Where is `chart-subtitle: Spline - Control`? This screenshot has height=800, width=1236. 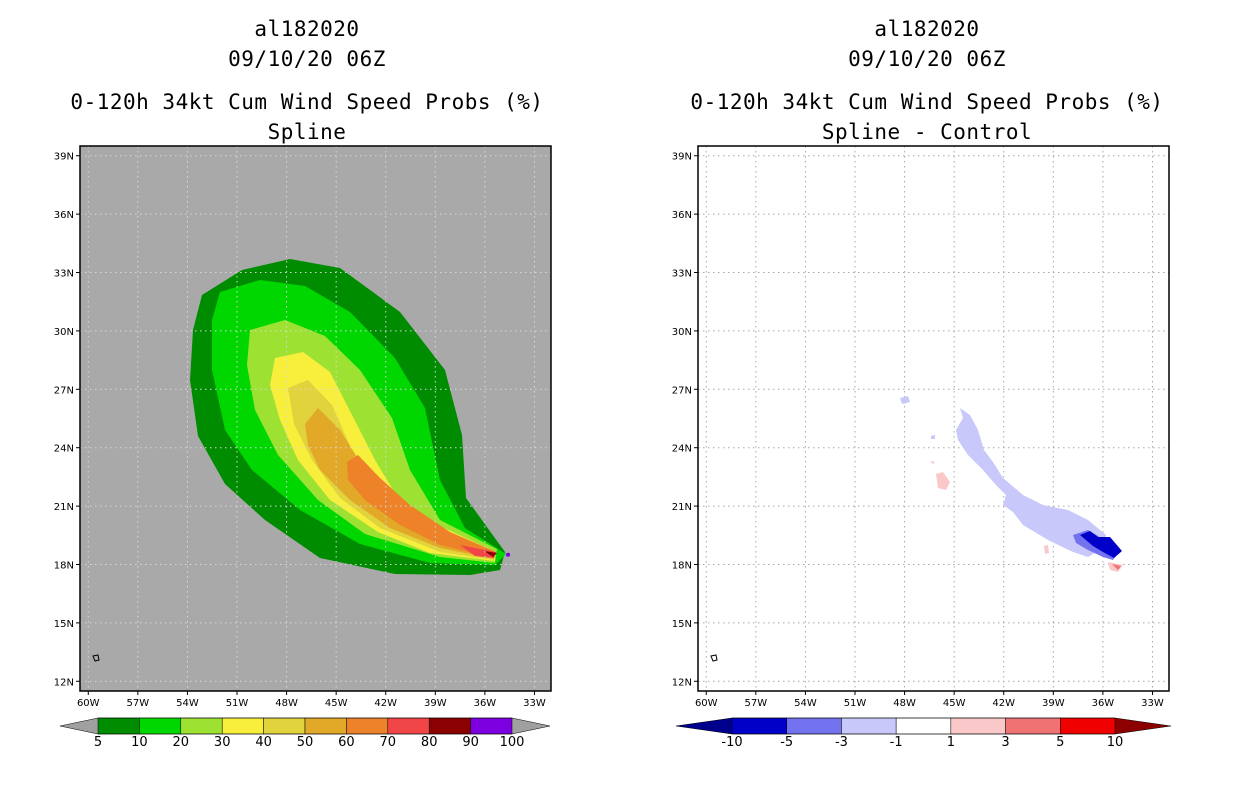
chart-subtitle: Spline - Control is located at coordinates (927, 132).